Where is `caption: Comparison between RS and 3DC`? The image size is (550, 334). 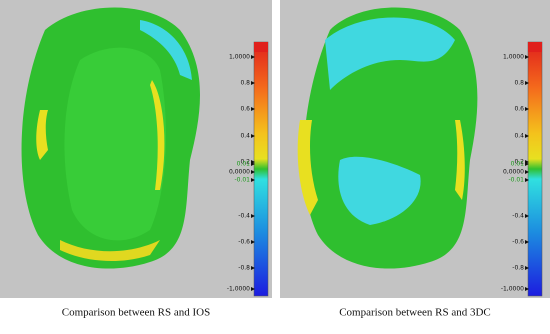 caption: Comparison between RS and 3DC is located at coordinates (415, 313).